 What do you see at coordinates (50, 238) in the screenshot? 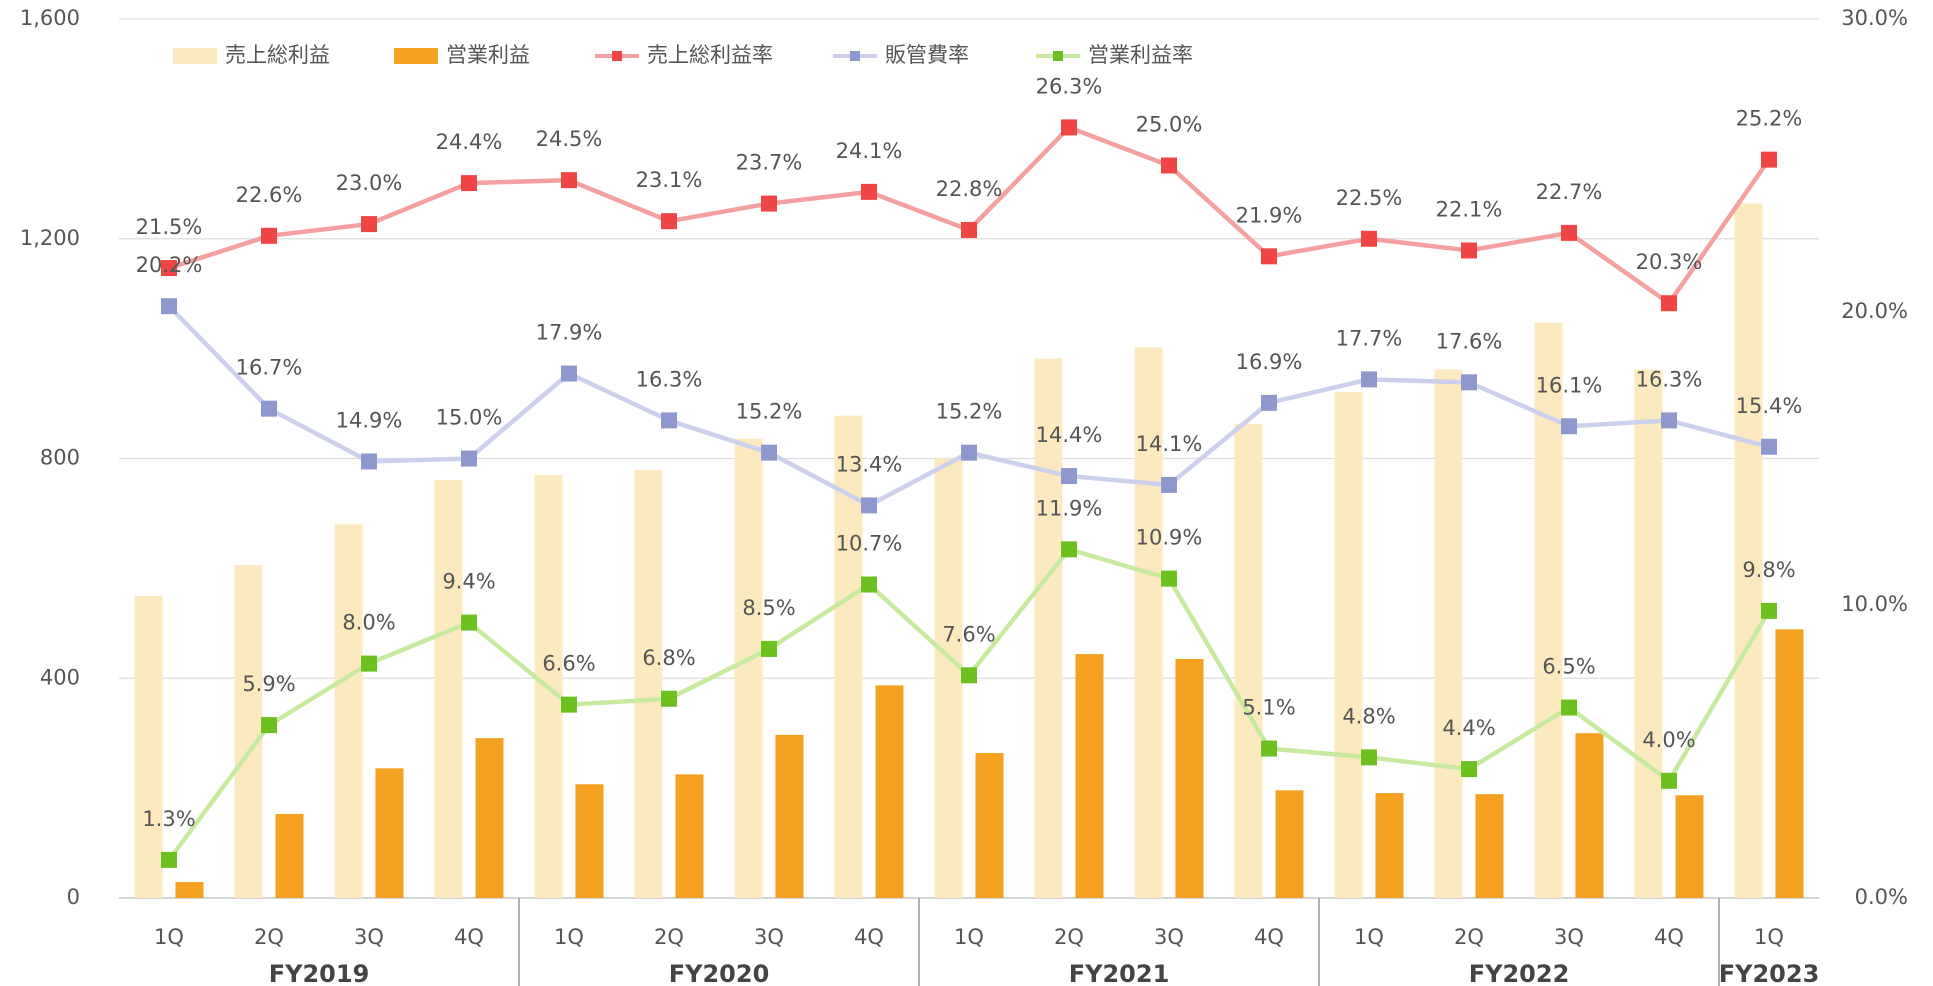
I see `y-tick-label: 1,200` at bounding box center [50, 238].